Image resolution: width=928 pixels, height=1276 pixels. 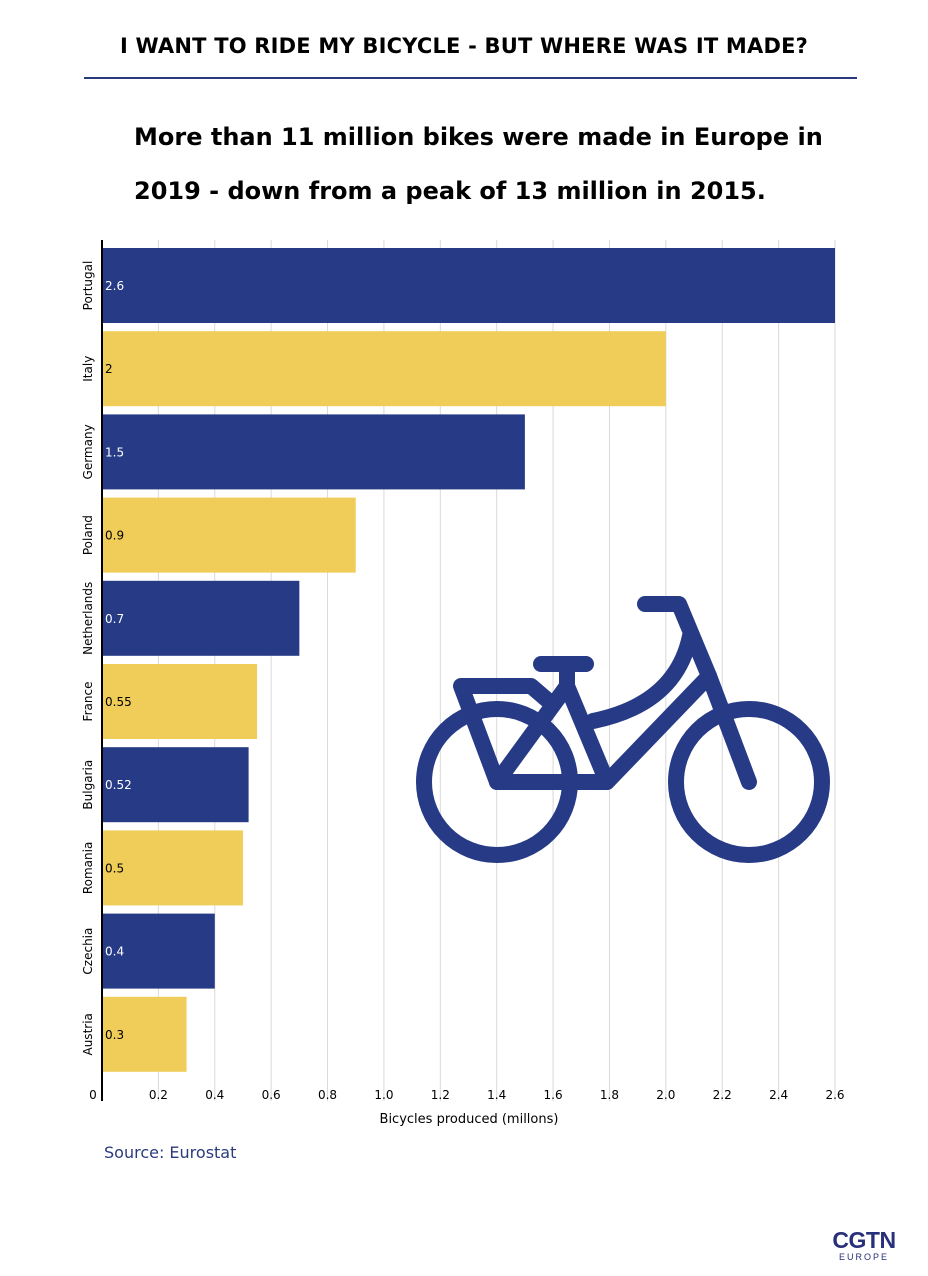 What do you see at coordinates (506, 734) in the screenshot?
I see `bicycle-rack` at bounding box center [506, 734].